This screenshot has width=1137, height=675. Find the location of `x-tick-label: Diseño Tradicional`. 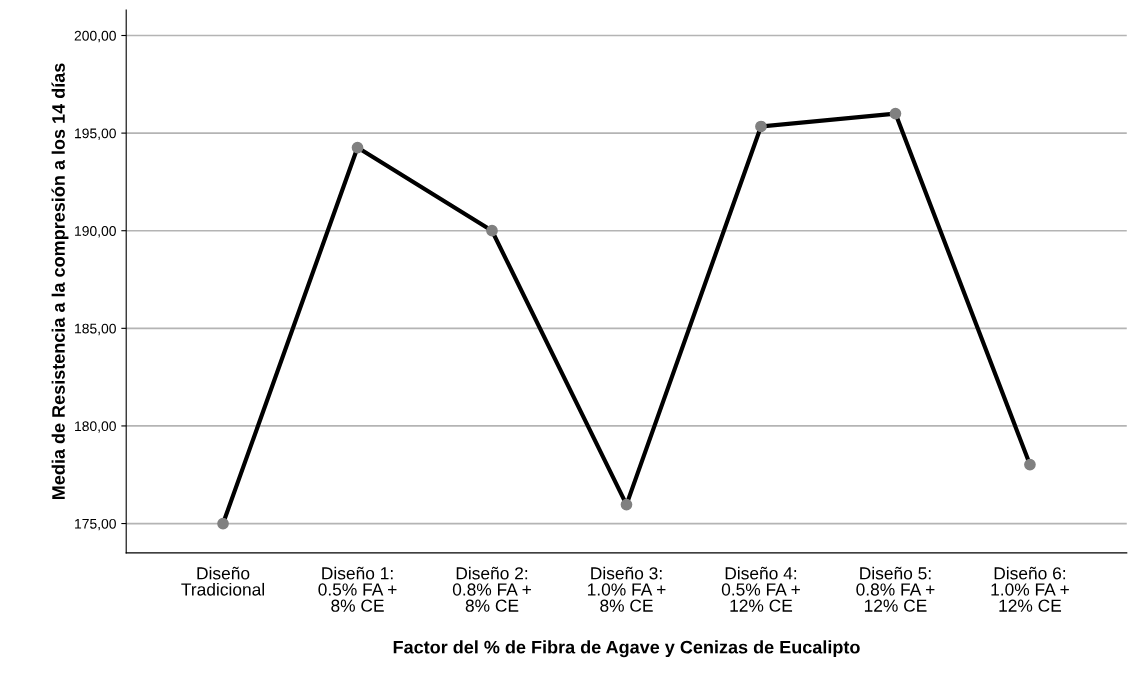

x-tick-label: Diseño Tradicional is located at coordinates (223, 581).